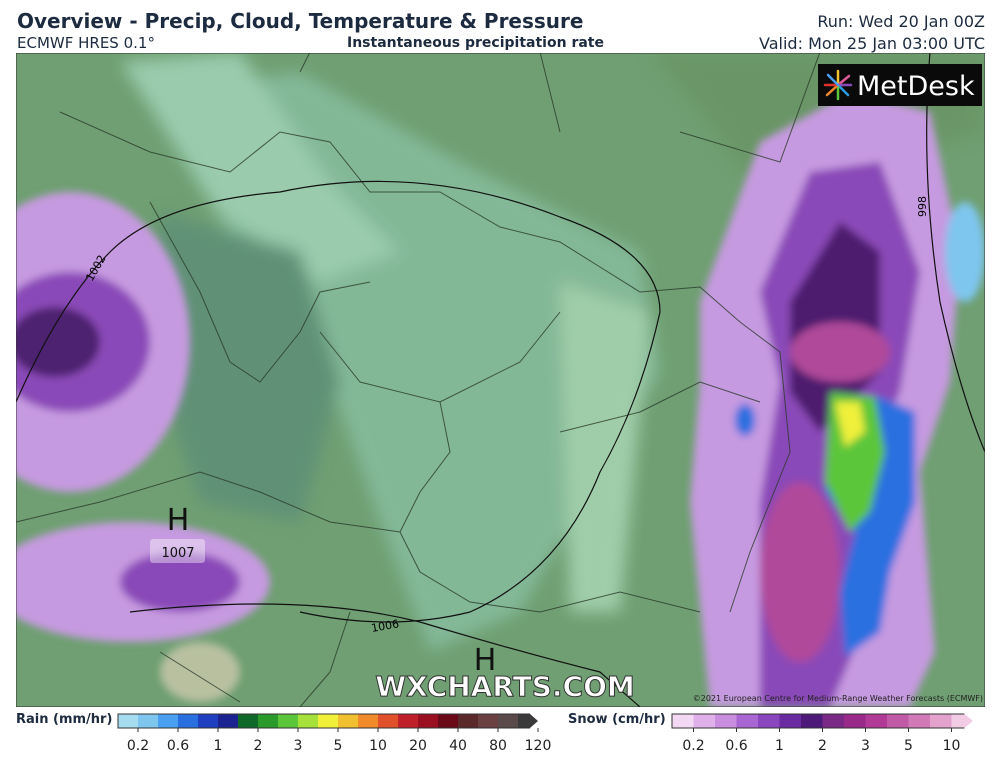 Image resolution: width=1001 pixels, height=768 pixels. I want to click on logo: MetDesk, so click(916, 86).